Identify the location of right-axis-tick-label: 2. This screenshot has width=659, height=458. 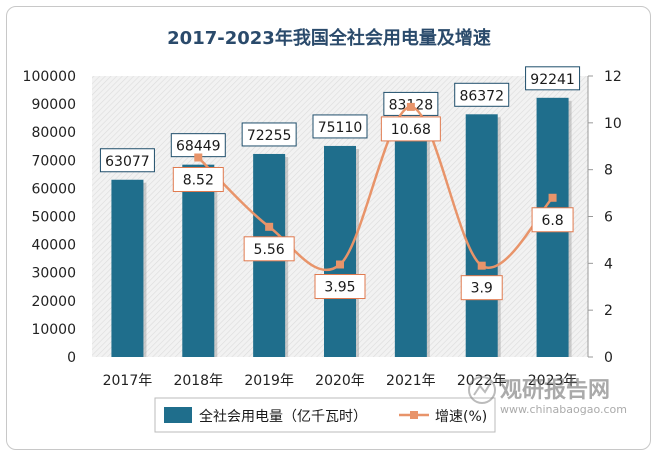
(608, 311).